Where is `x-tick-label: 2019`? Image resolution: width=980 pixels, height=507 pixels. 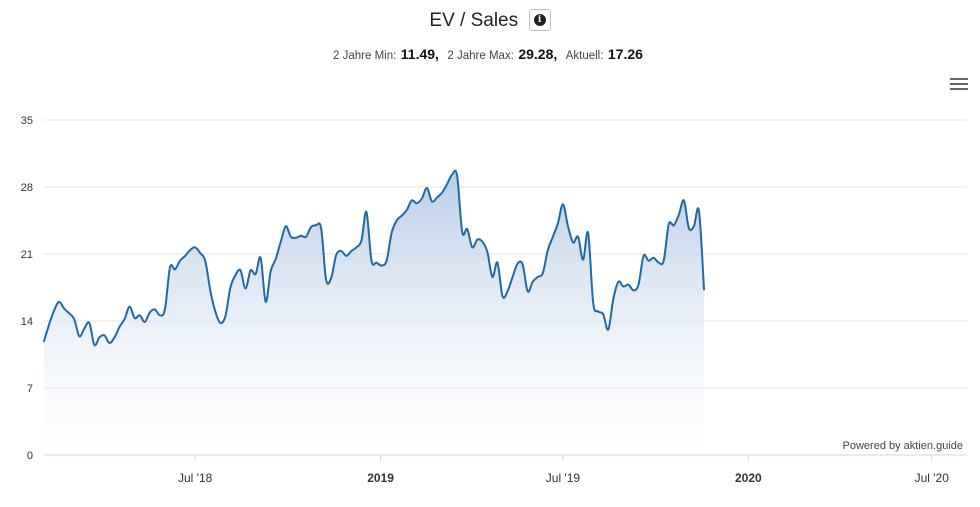
x-tick-label: 2019 is located at coordinates (380, 478).